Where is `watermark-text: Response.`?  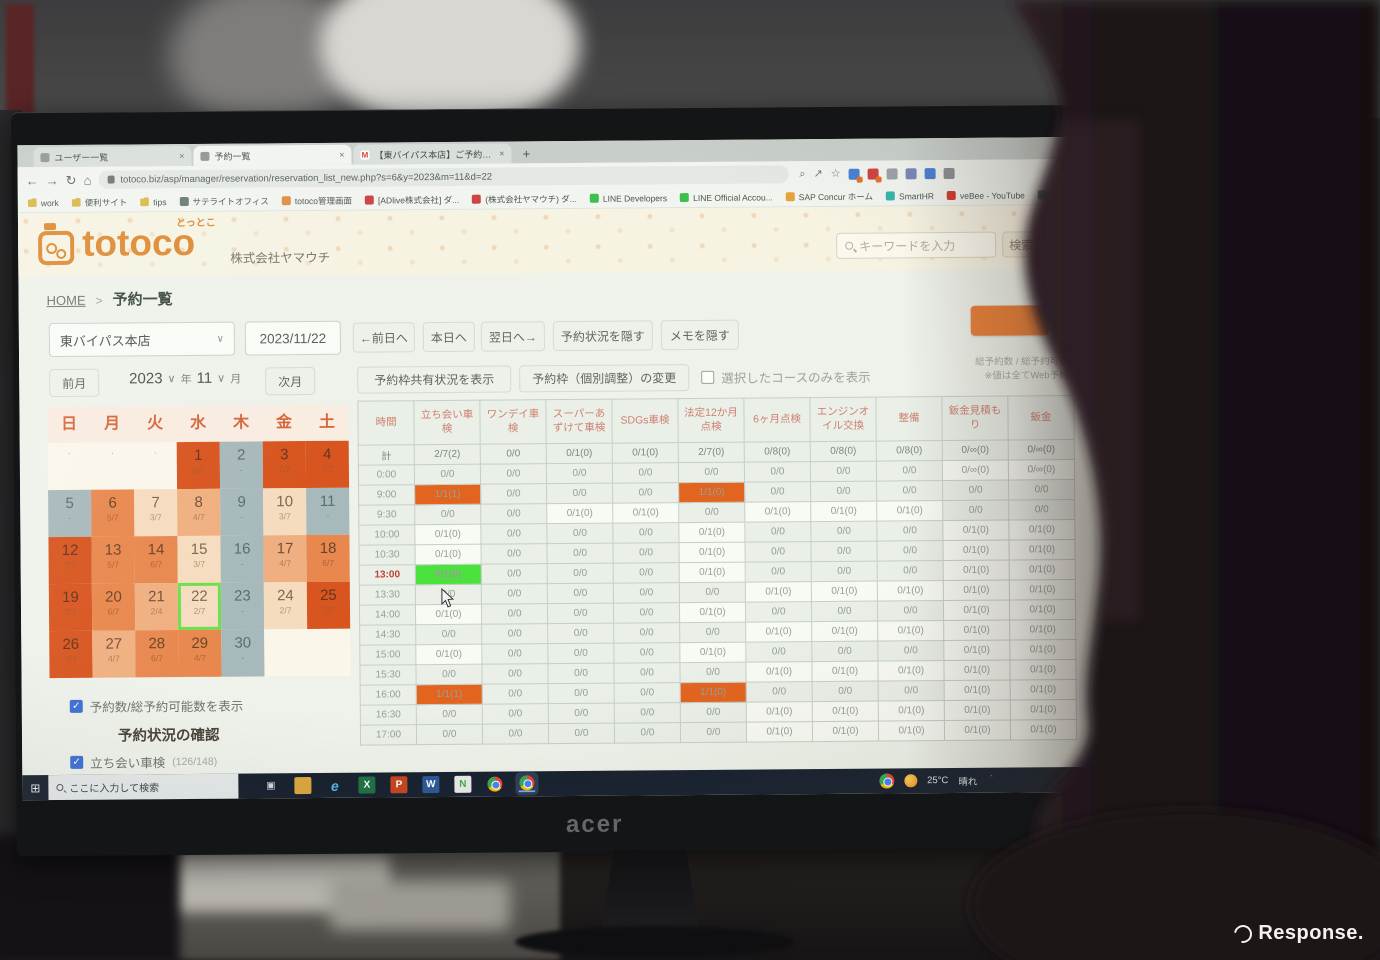 watermark-text: Response. is located at coordinates (1311, 933).